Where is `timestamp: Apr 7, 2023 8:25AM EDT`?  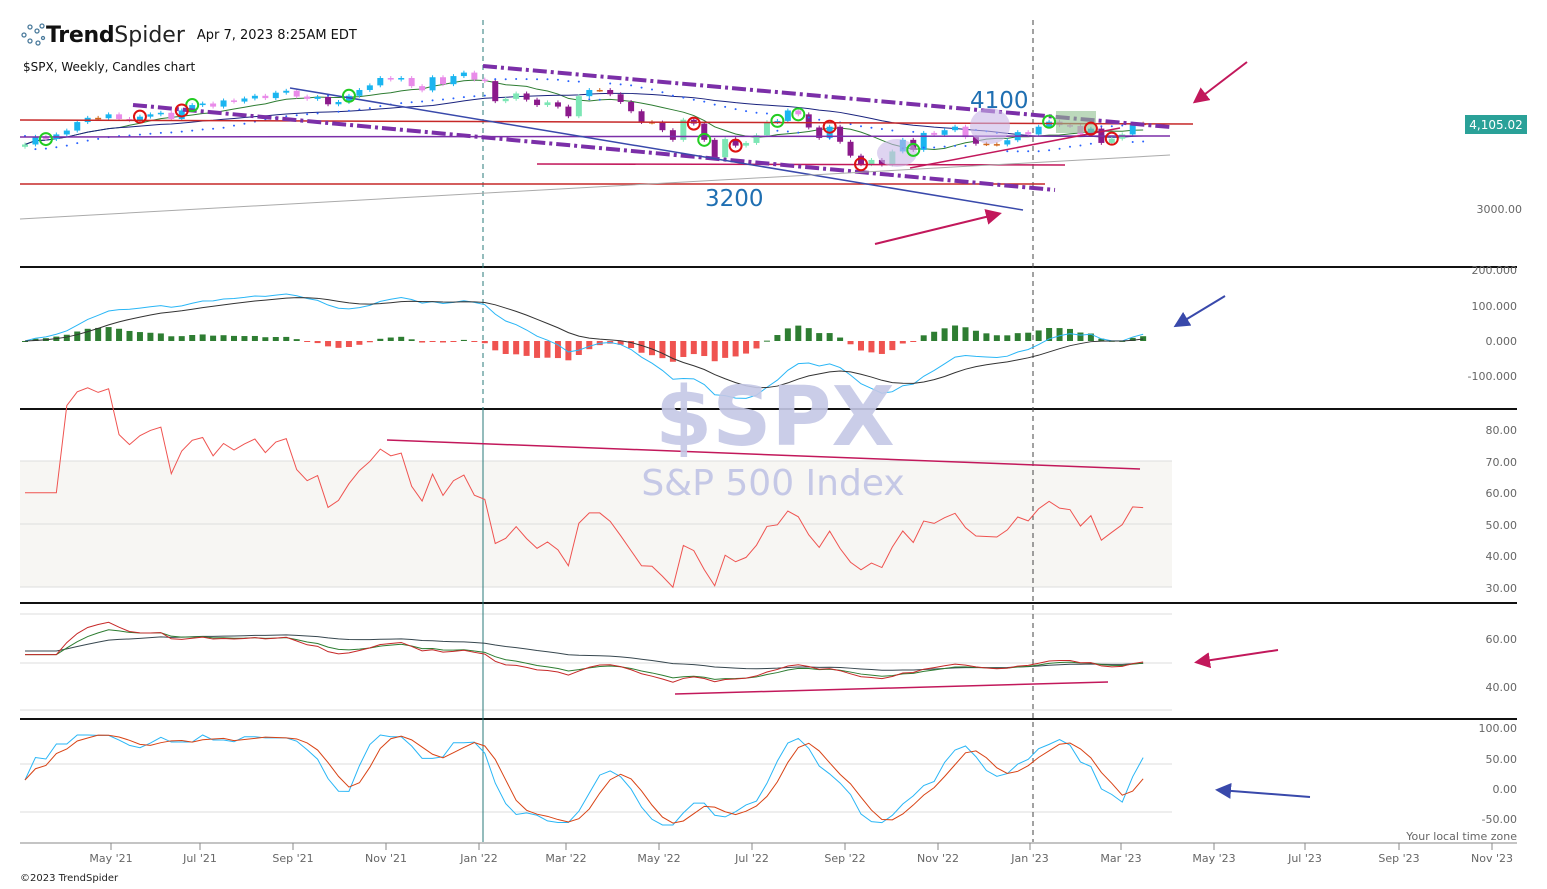
timestamp: Apr 7, 2023 8:25AM EDT is located at coordinates (276, 35).